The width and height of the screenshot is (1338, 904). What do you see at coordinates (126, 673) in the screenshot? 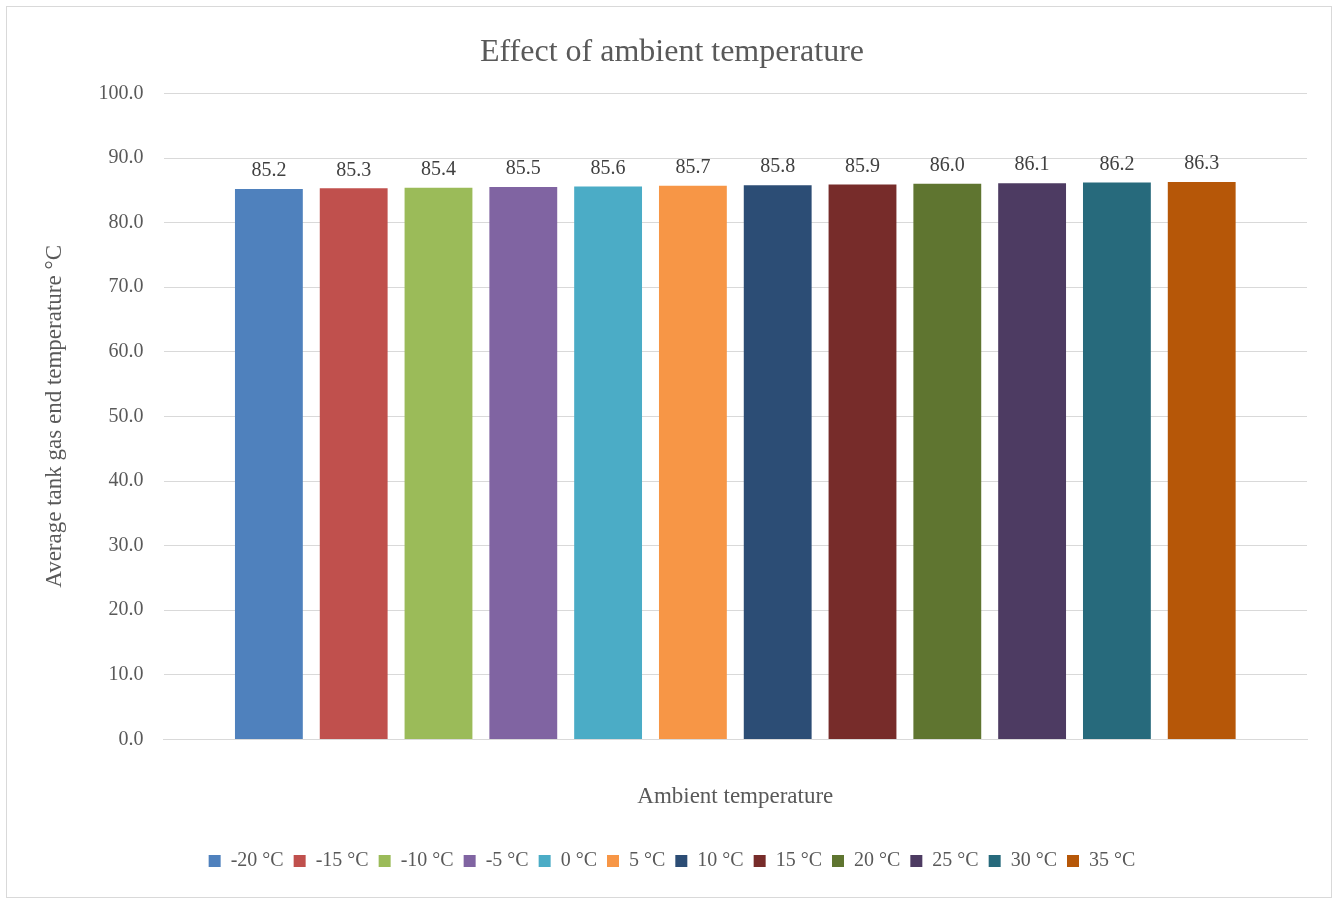
I see `y-tick-label: 10.0` at bounding box center [126, 673].